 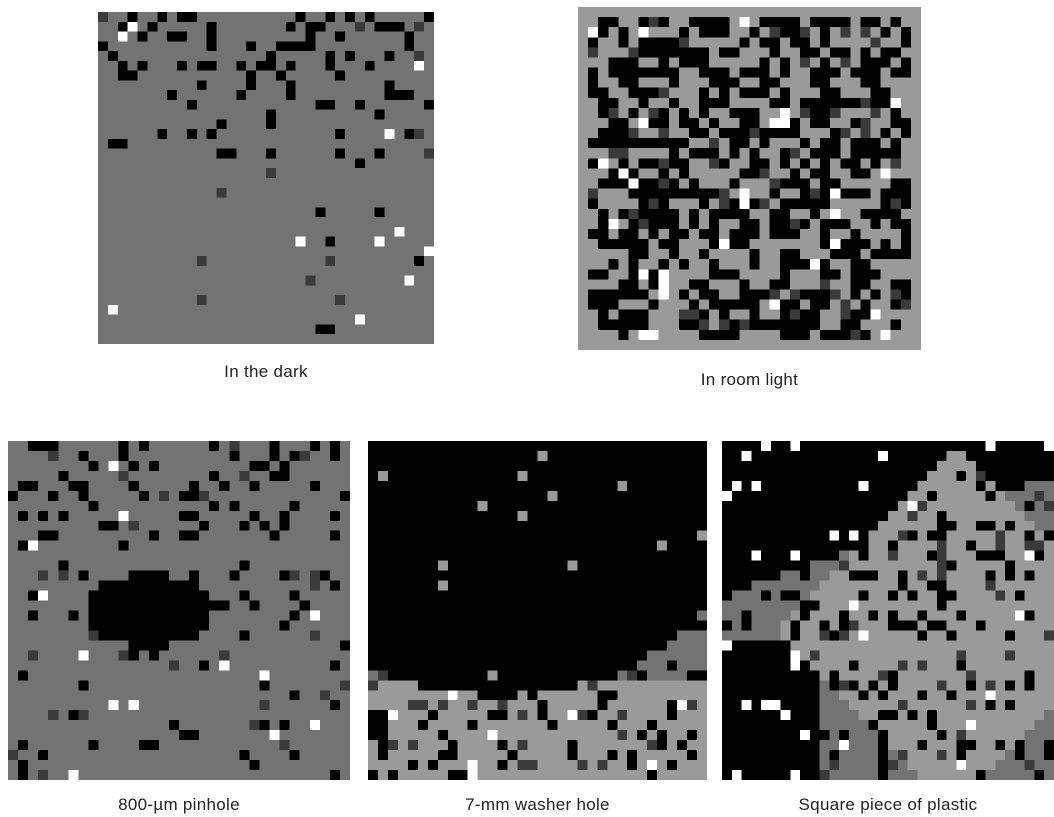 I want to click on pixel-image-pinhole, so click(x=179, y=610).